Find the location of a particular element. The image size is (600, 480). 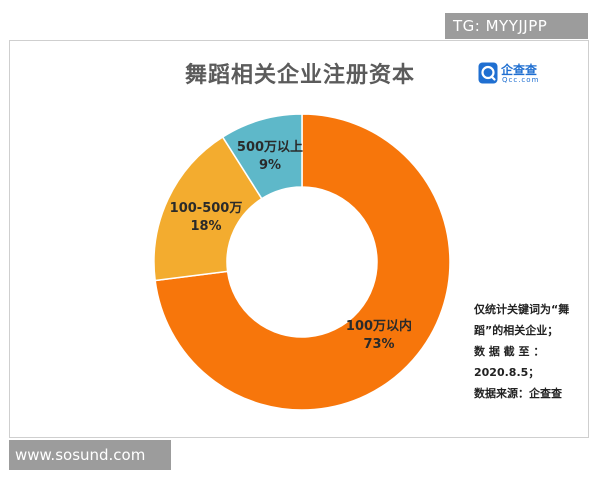

note-line: 仅统计关键词为“舞 is located at coordinates (522, 309).